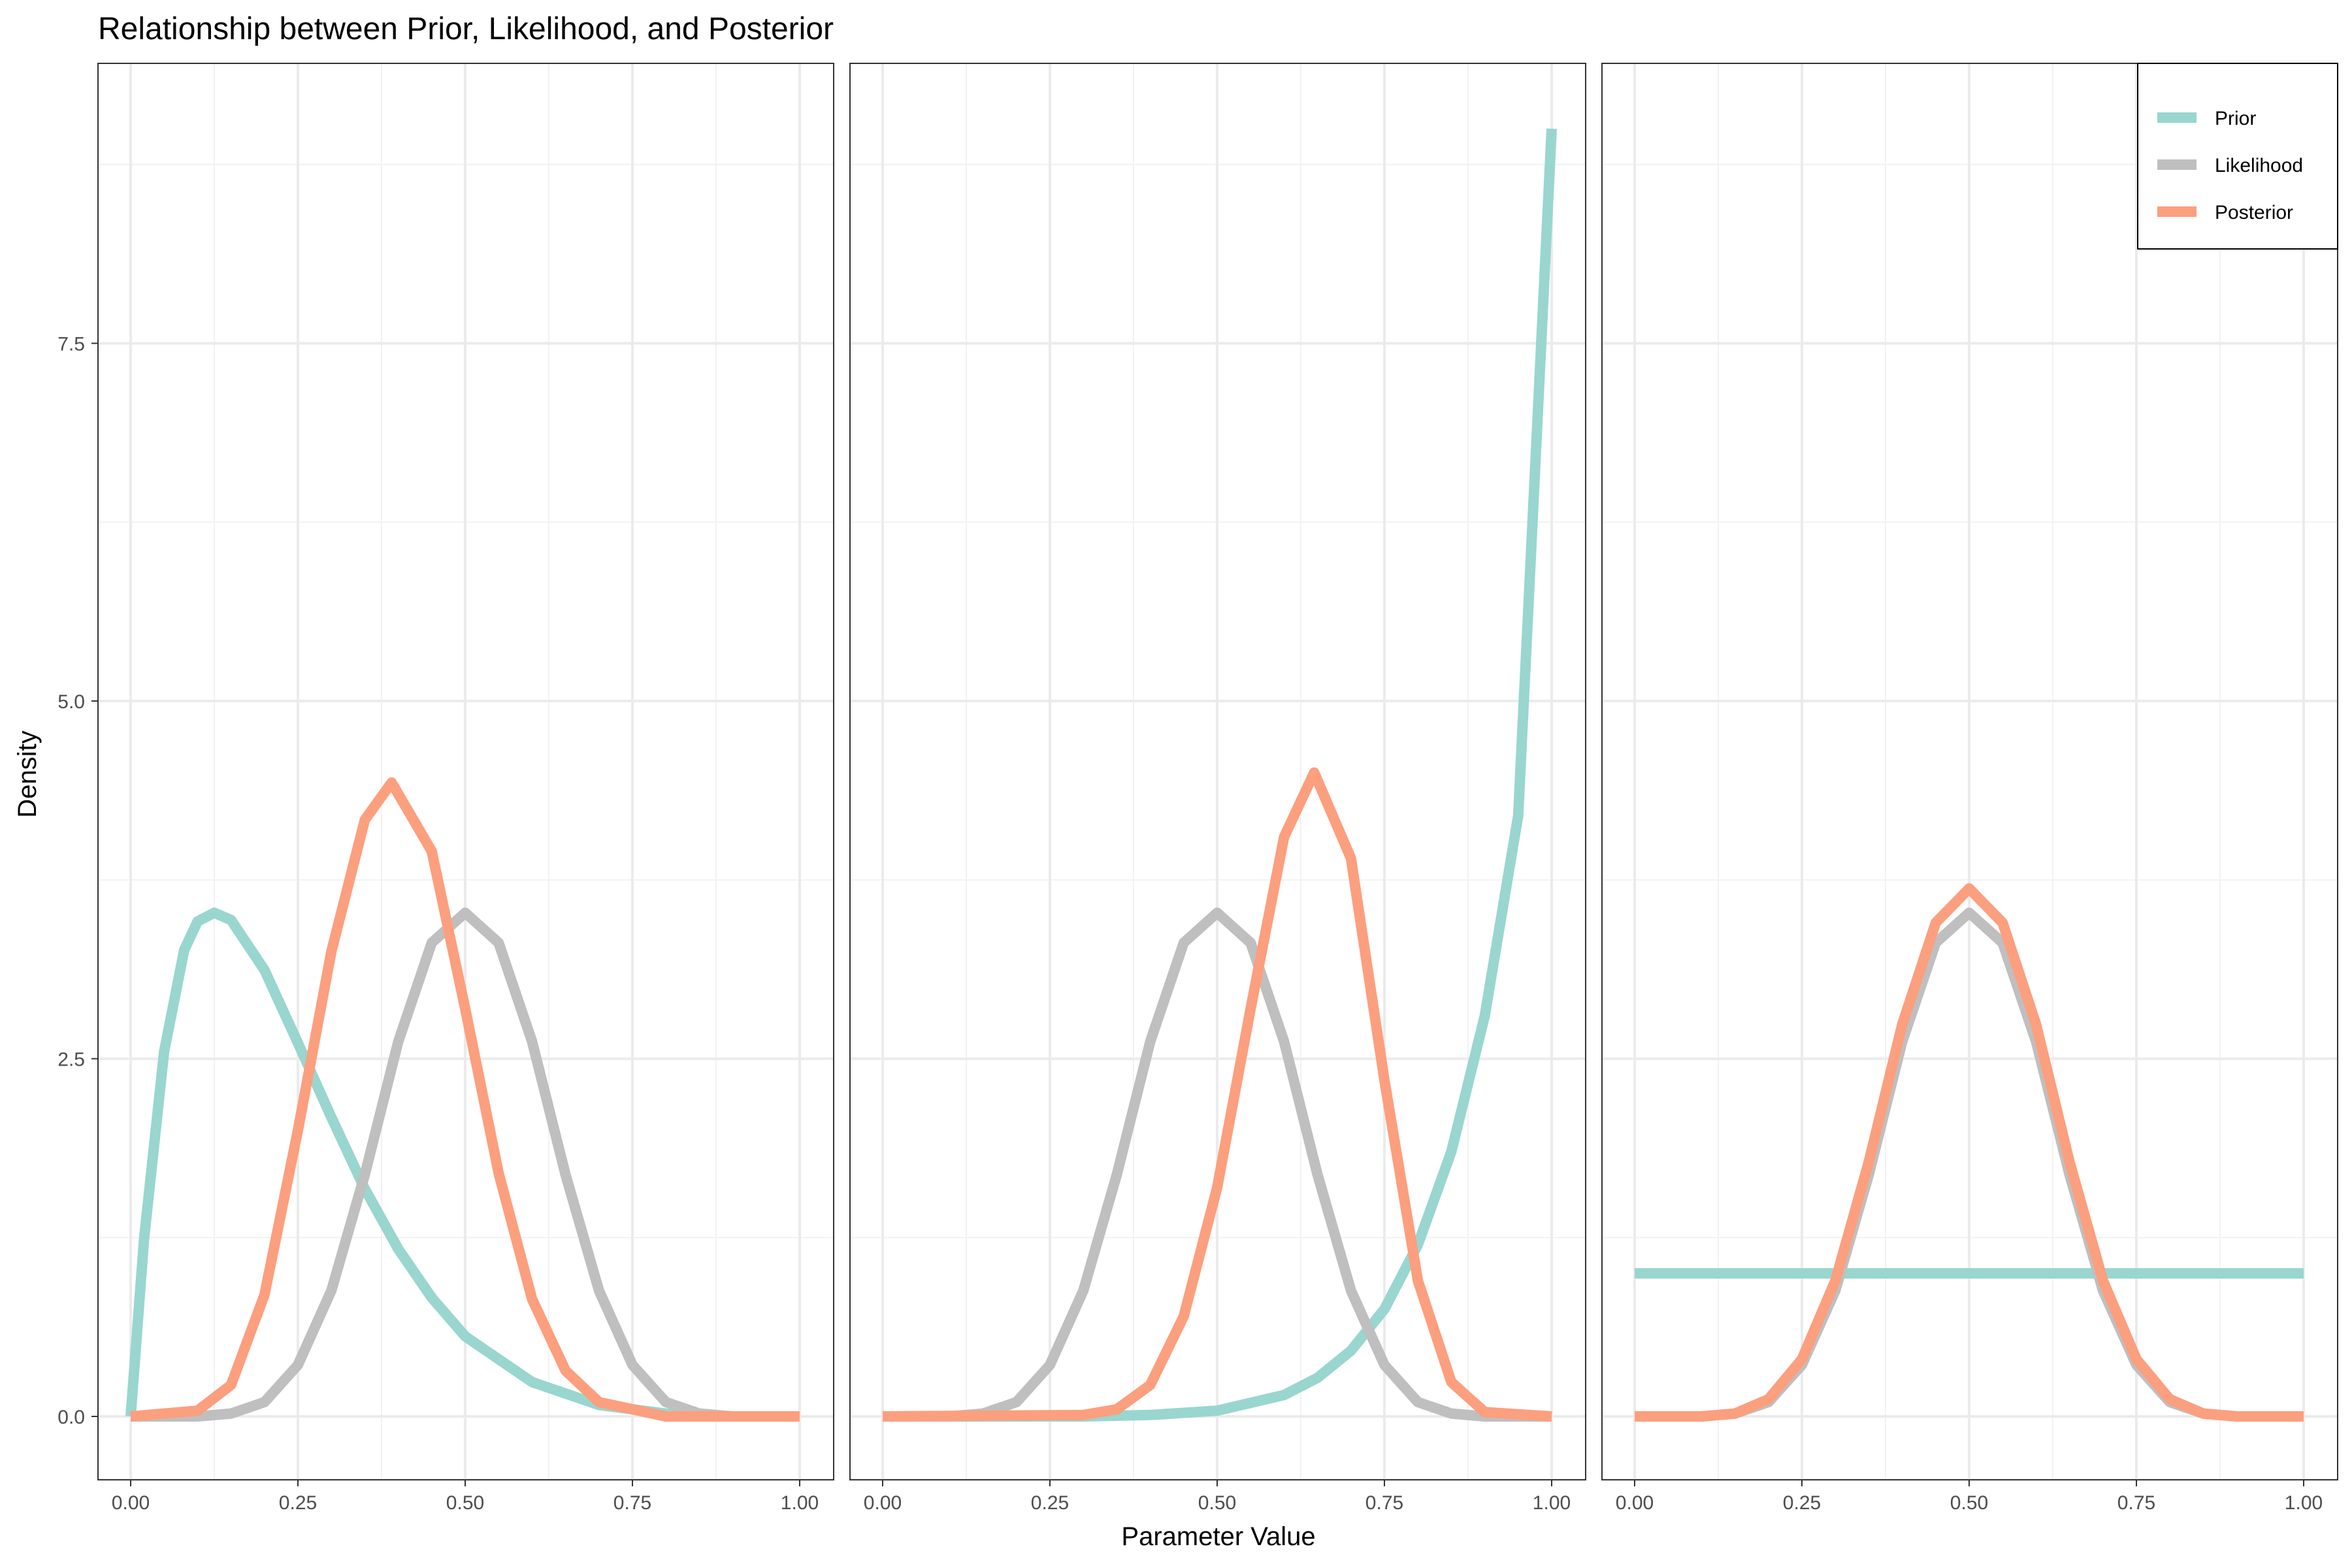 The image size is (2352, 1568). I want to click on legend-label-likelihood: Likelihood, so click(2259, 165).